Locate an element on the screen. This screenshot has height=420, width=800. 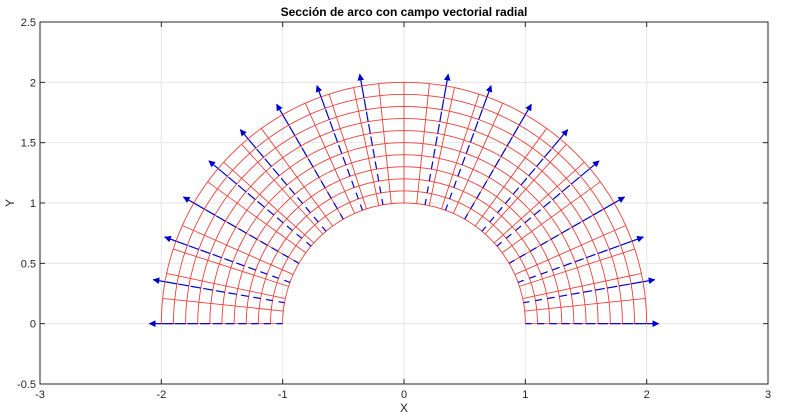
x-tick-label: 2 is located at coordinates (647, 395).